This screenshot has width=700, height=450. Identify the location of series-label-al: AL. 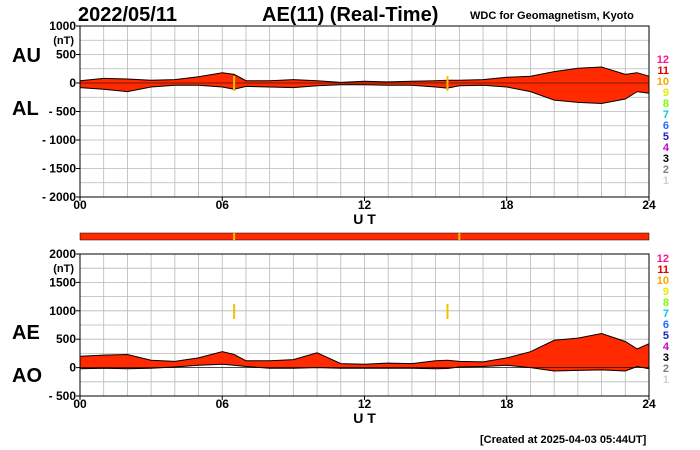
(25, 109).